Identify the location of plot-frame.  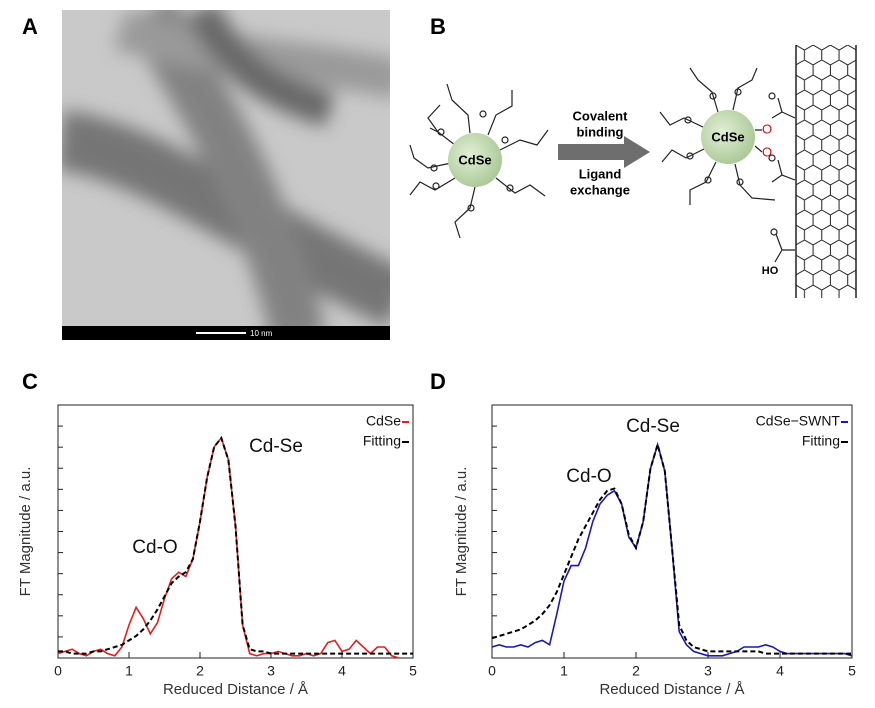
(672, 531).